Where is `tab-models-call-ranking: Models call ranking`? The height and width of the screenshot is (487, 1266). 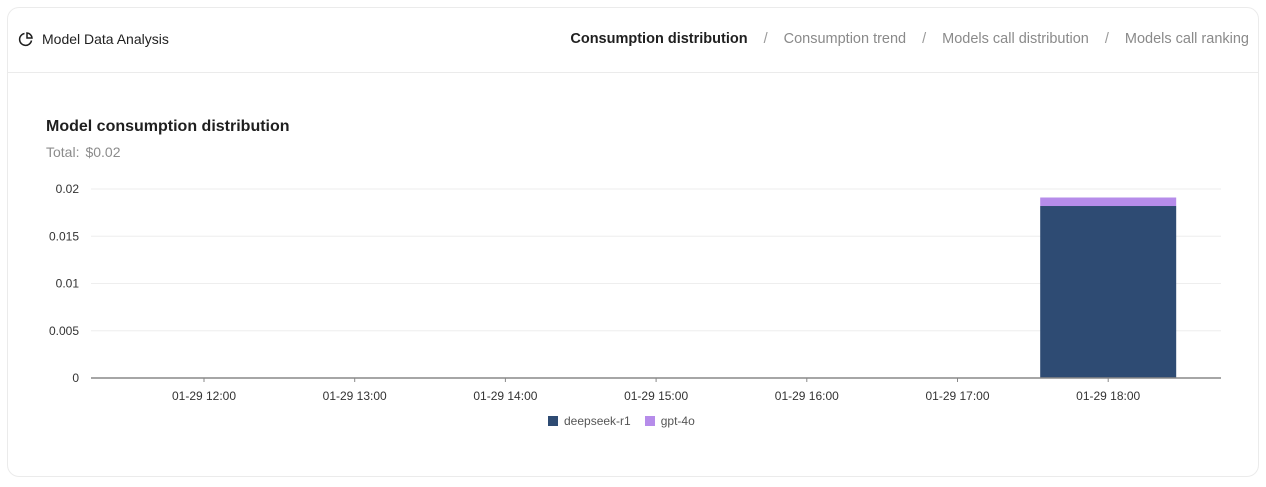 tab-models-call-ranking: Models call ranking is located at coordinates (1186, 39).